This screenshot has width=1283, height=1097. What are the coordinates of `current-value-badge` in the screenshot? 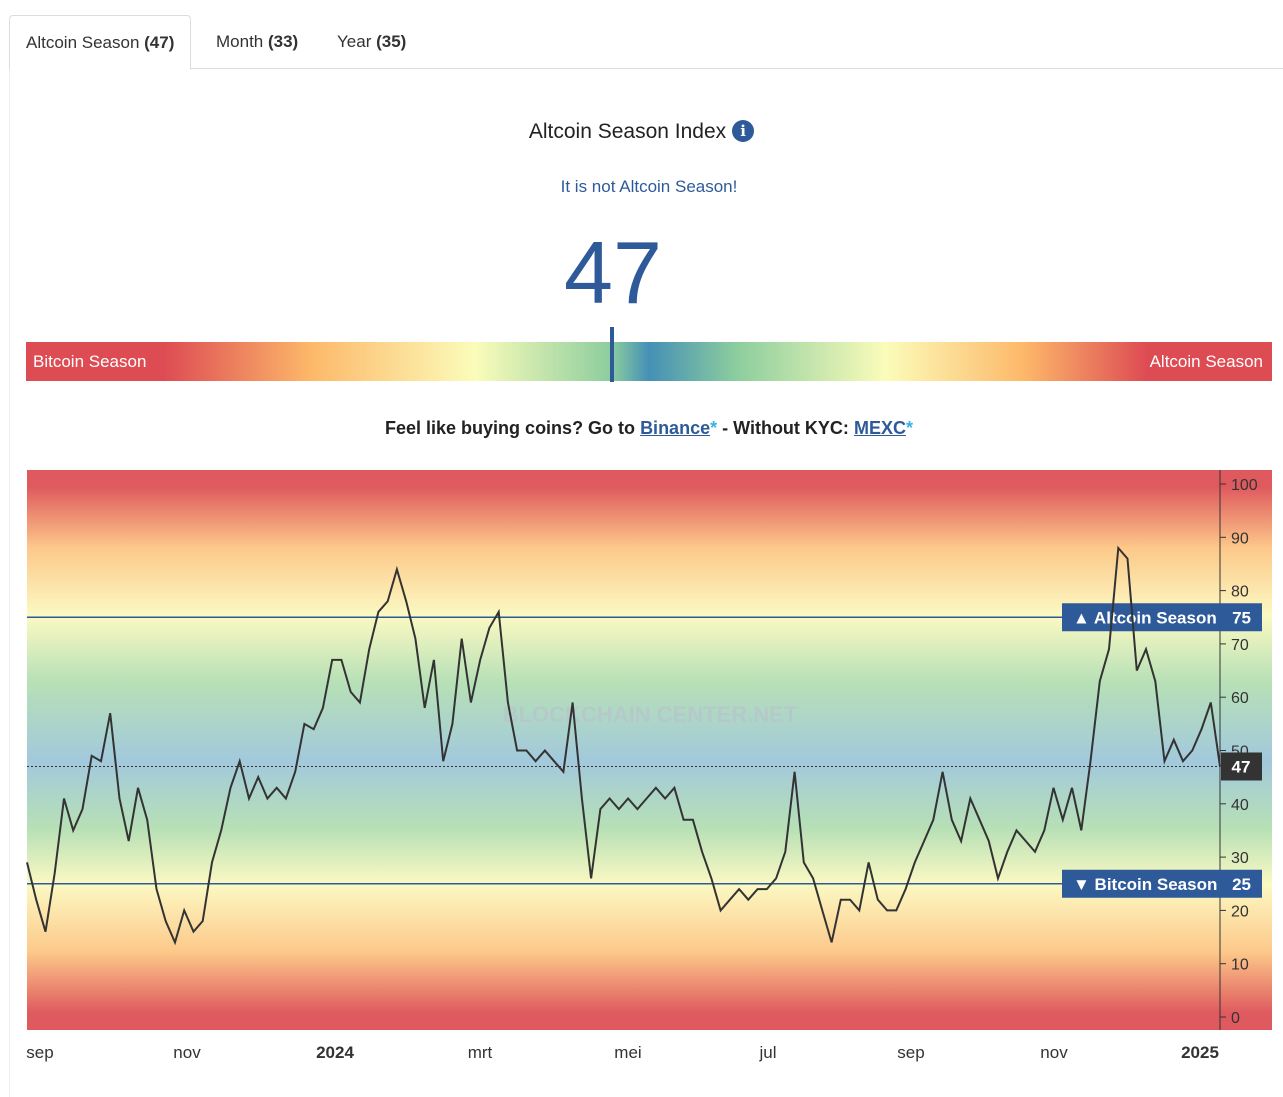 It's located at (1241, 766).